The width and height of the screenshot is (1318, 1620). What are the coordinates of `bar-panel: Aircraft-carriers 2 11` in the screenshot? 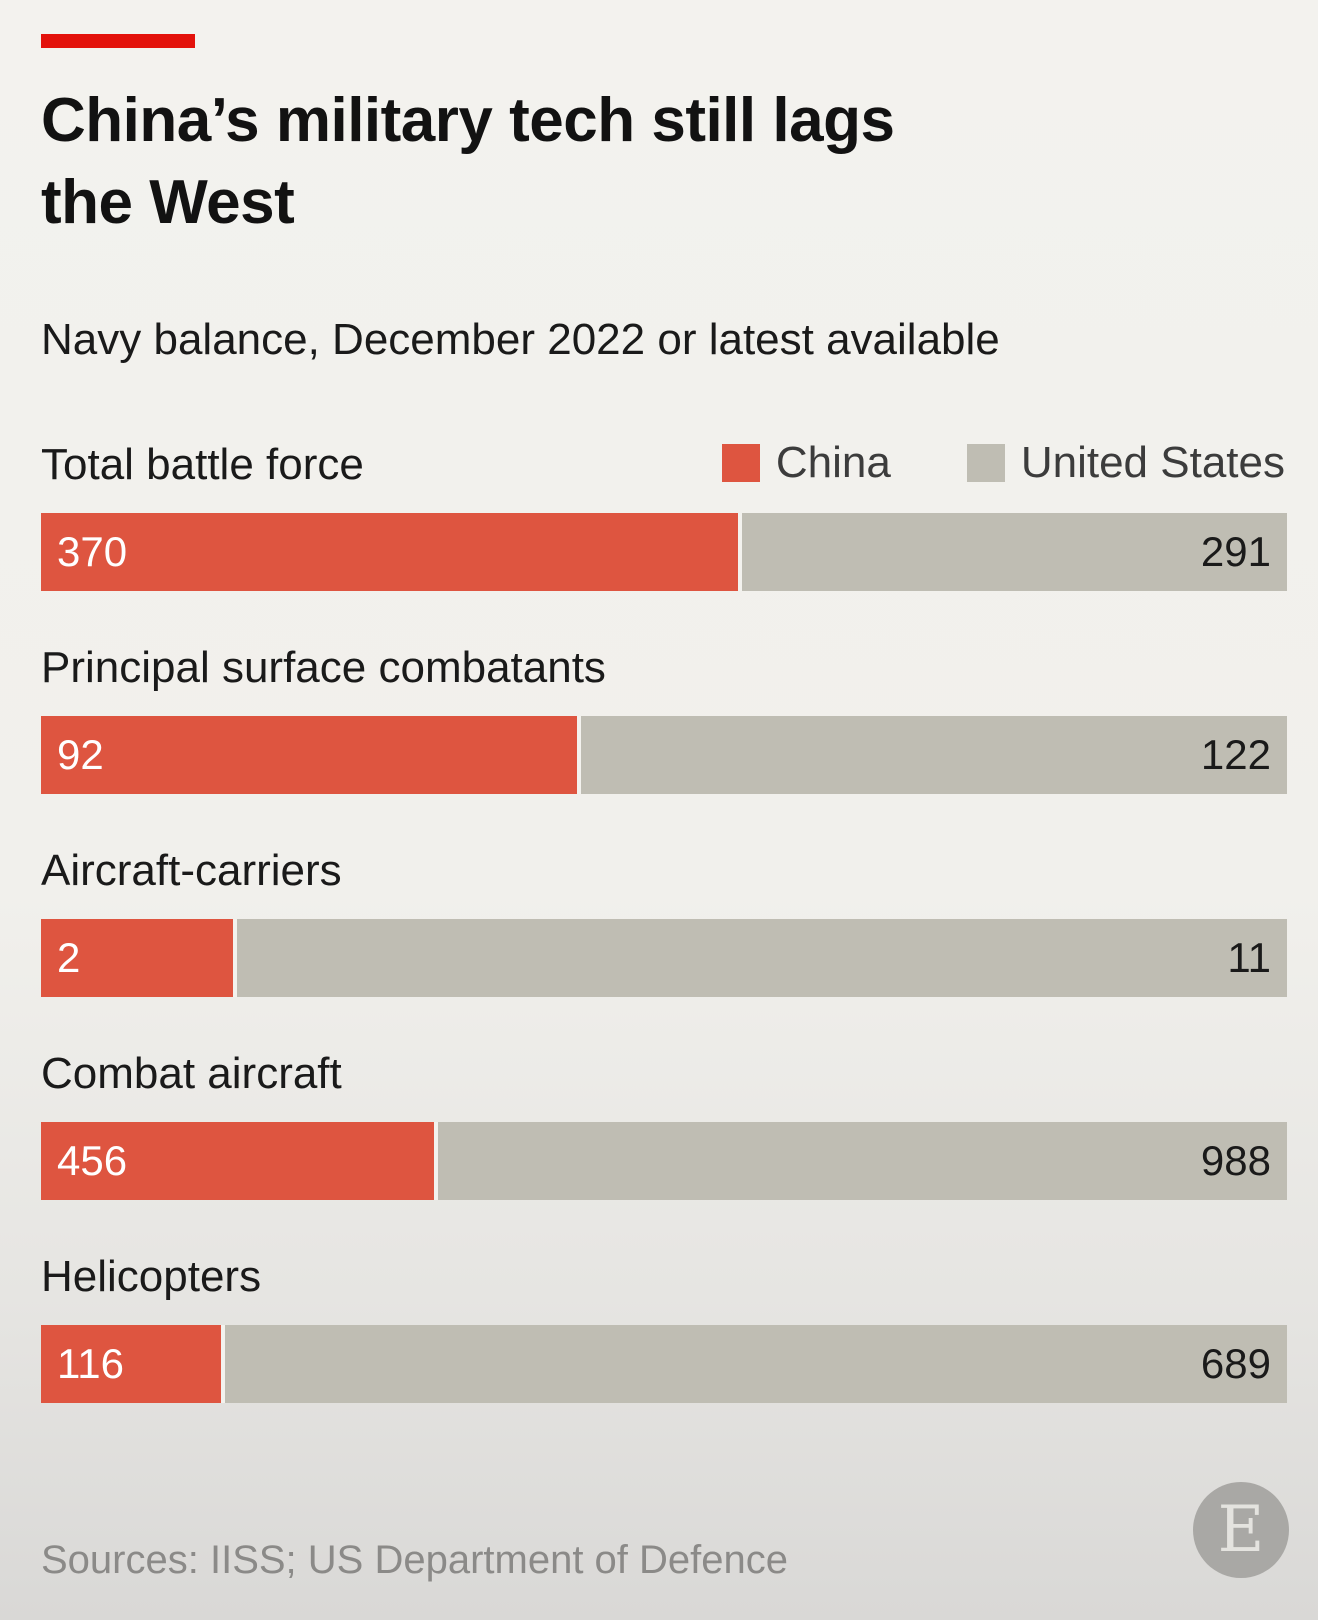 It's located at (664, 937).